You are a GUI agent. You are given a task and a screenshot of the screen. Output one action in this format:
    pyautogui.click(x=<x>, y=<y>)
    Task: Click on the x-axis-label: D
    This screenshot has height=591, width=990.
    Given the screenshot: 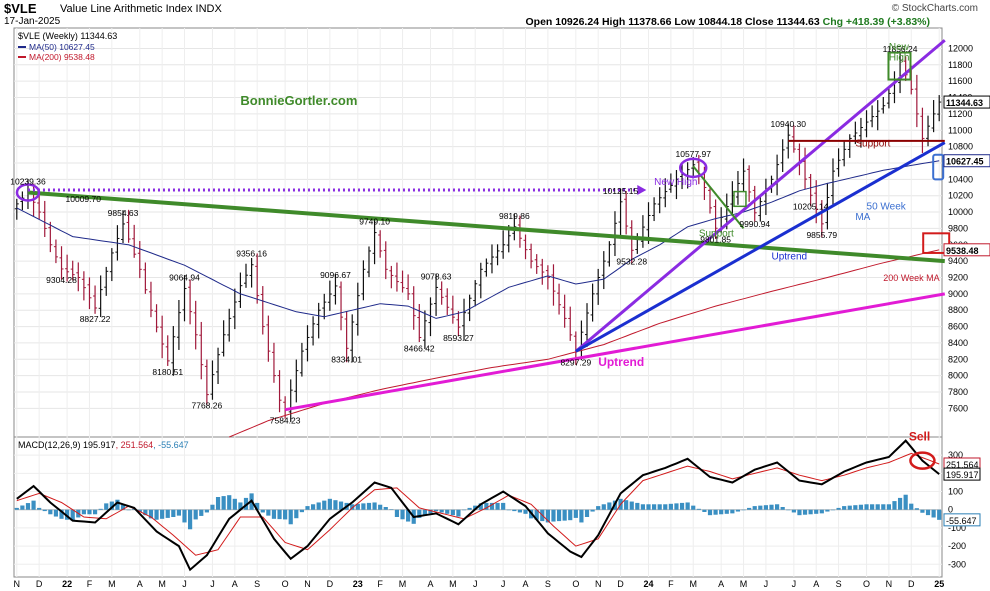 What is the action you would take?
    pyautogui.click(x=911, y=584)
    